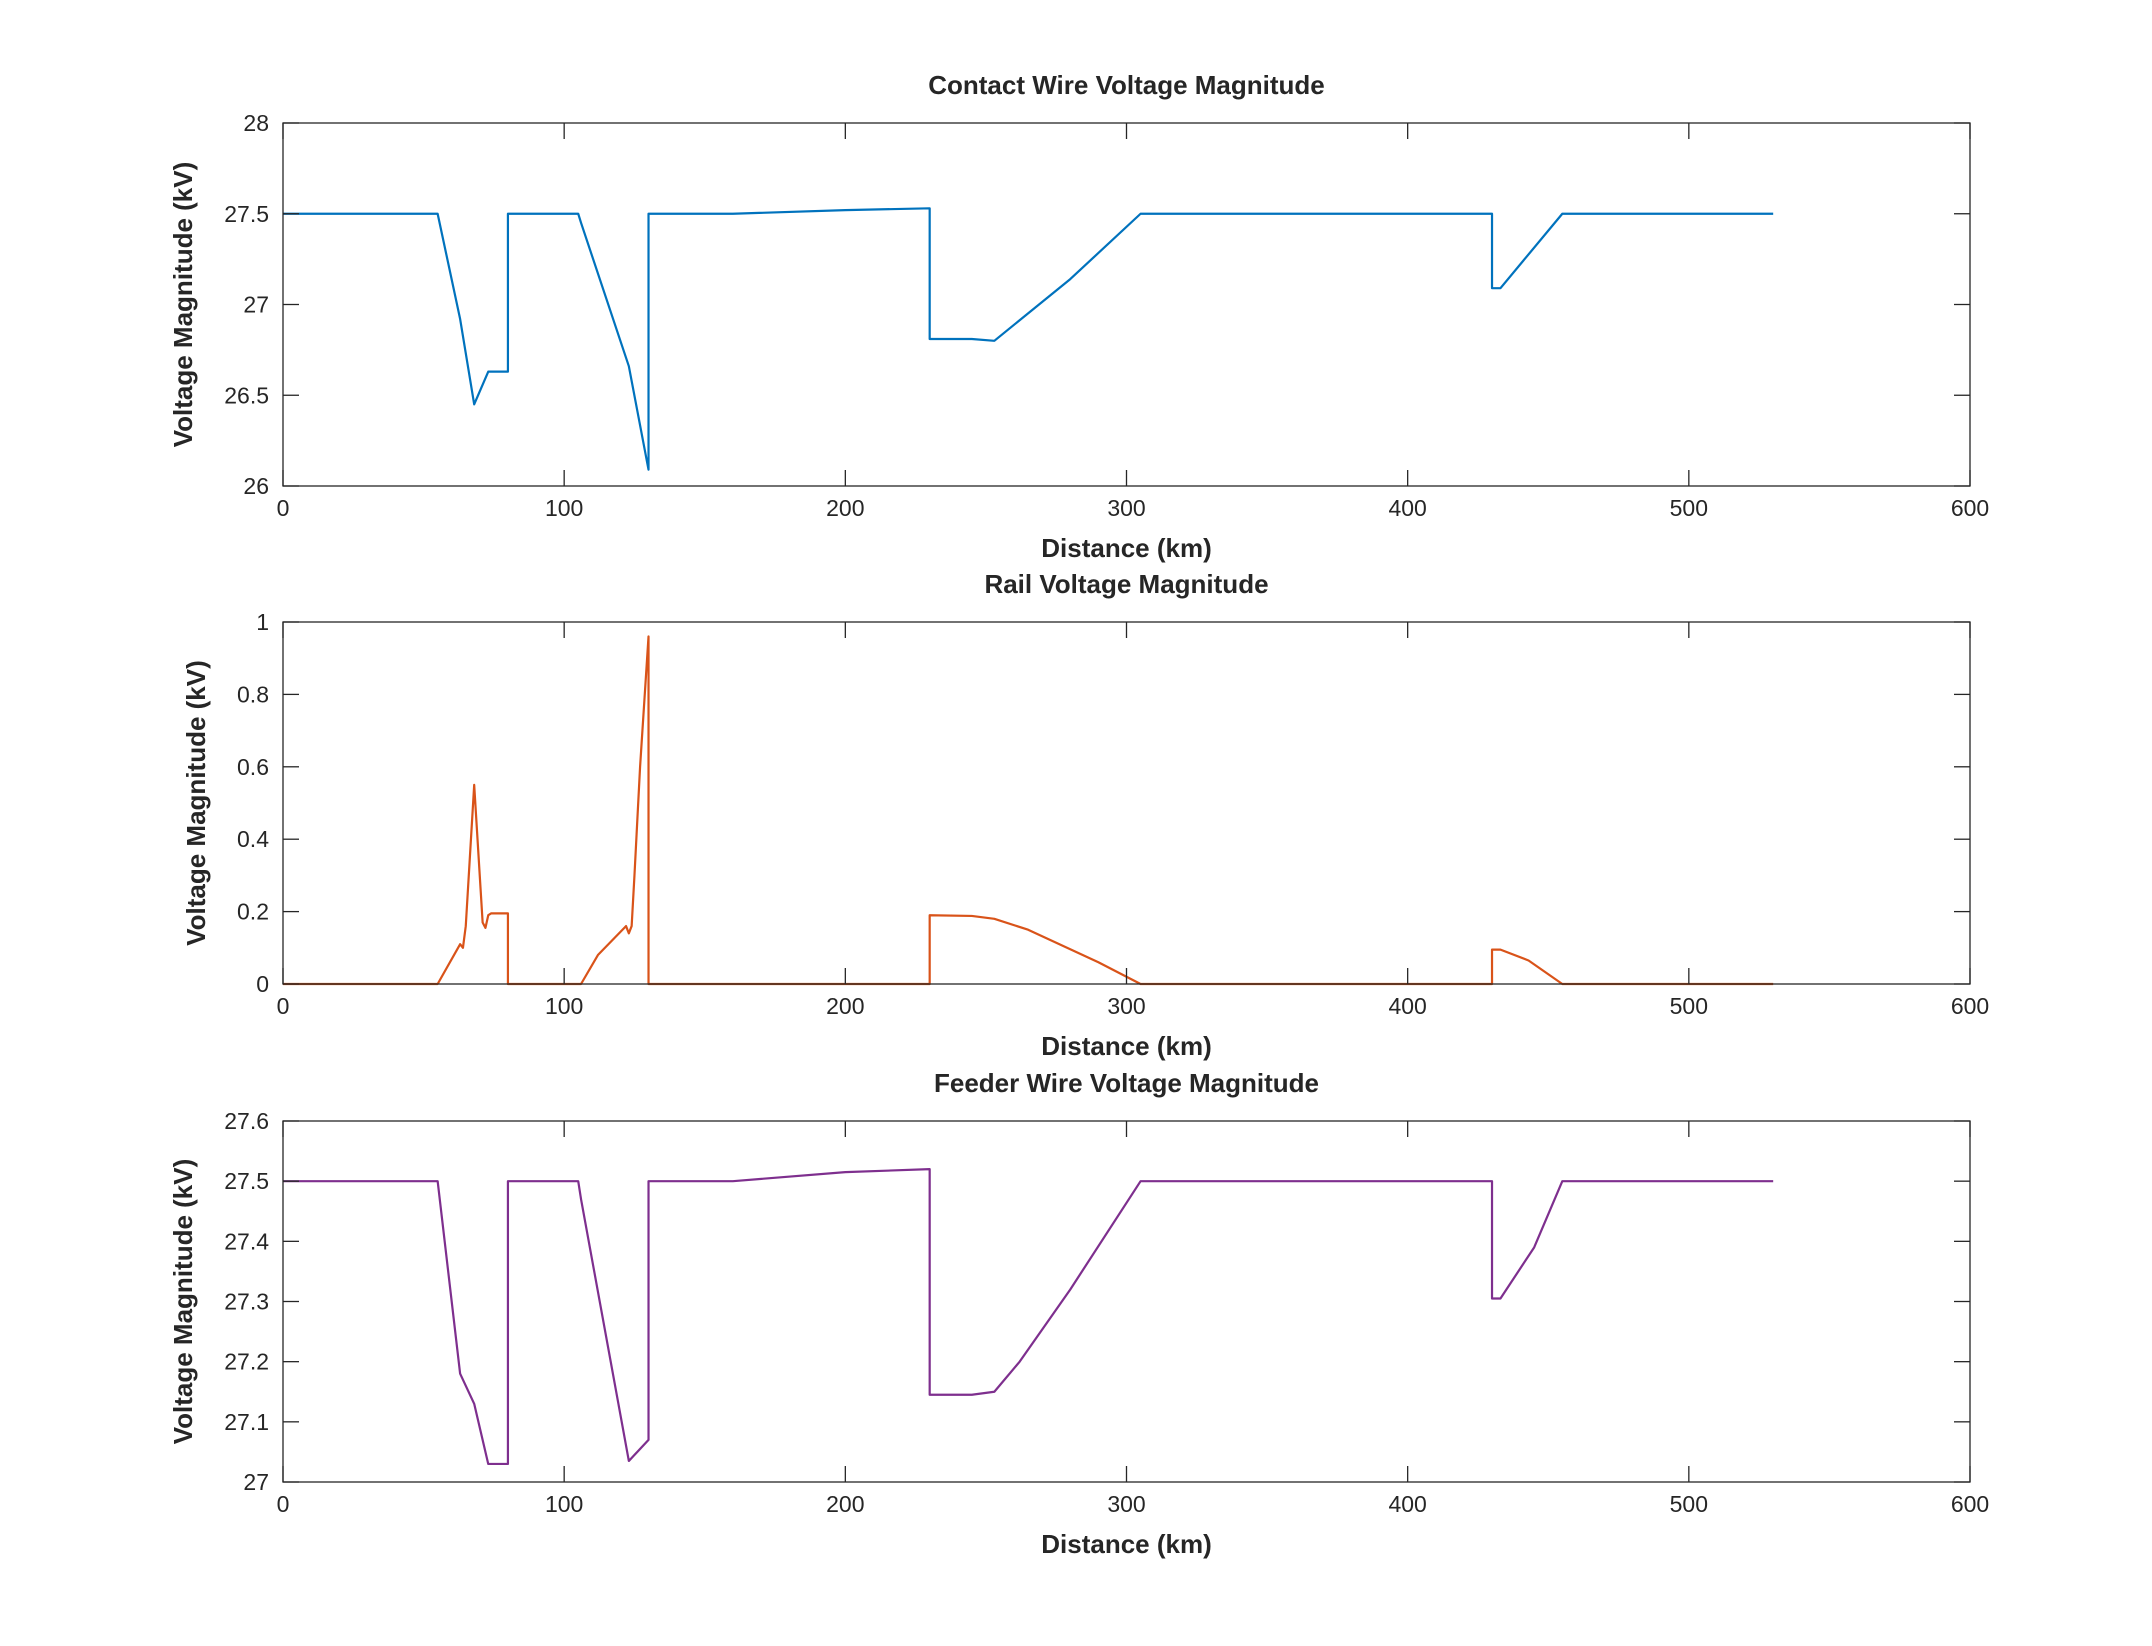  I want to click on y-tick-label: 28, so click(256, 123).